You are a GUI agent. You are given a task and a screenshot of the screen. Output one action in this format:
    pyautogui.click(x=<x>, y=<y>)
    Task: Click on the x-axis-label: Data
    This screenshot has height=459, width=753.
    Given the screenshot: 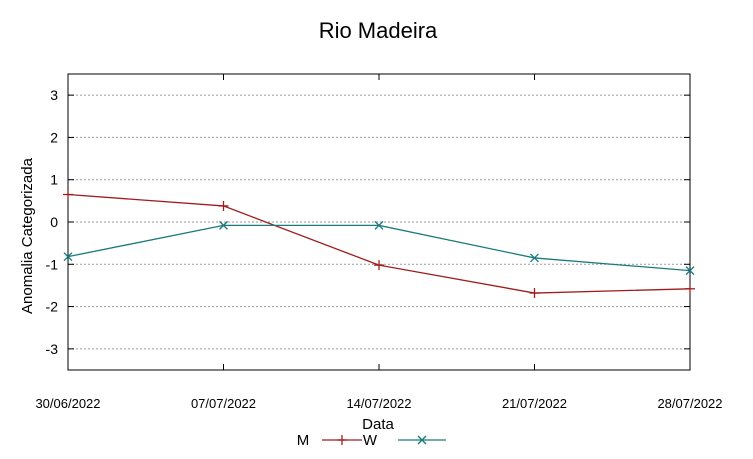 What is the action you would take?
    pyautogui.click(x=378, y=424)
    